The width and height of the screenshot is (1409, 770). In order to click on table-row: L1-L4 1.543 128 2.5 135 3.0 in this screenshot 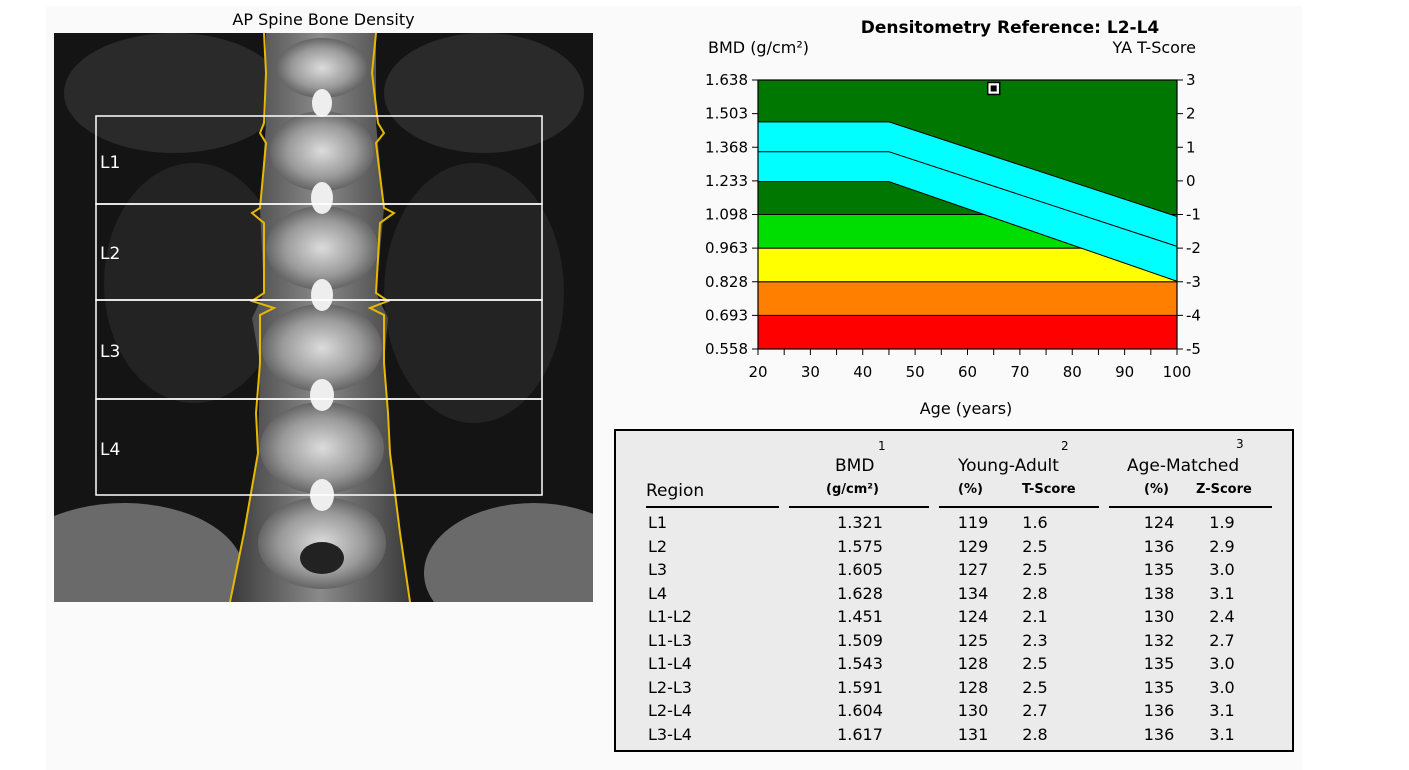, I will do `click(954, 664)`.